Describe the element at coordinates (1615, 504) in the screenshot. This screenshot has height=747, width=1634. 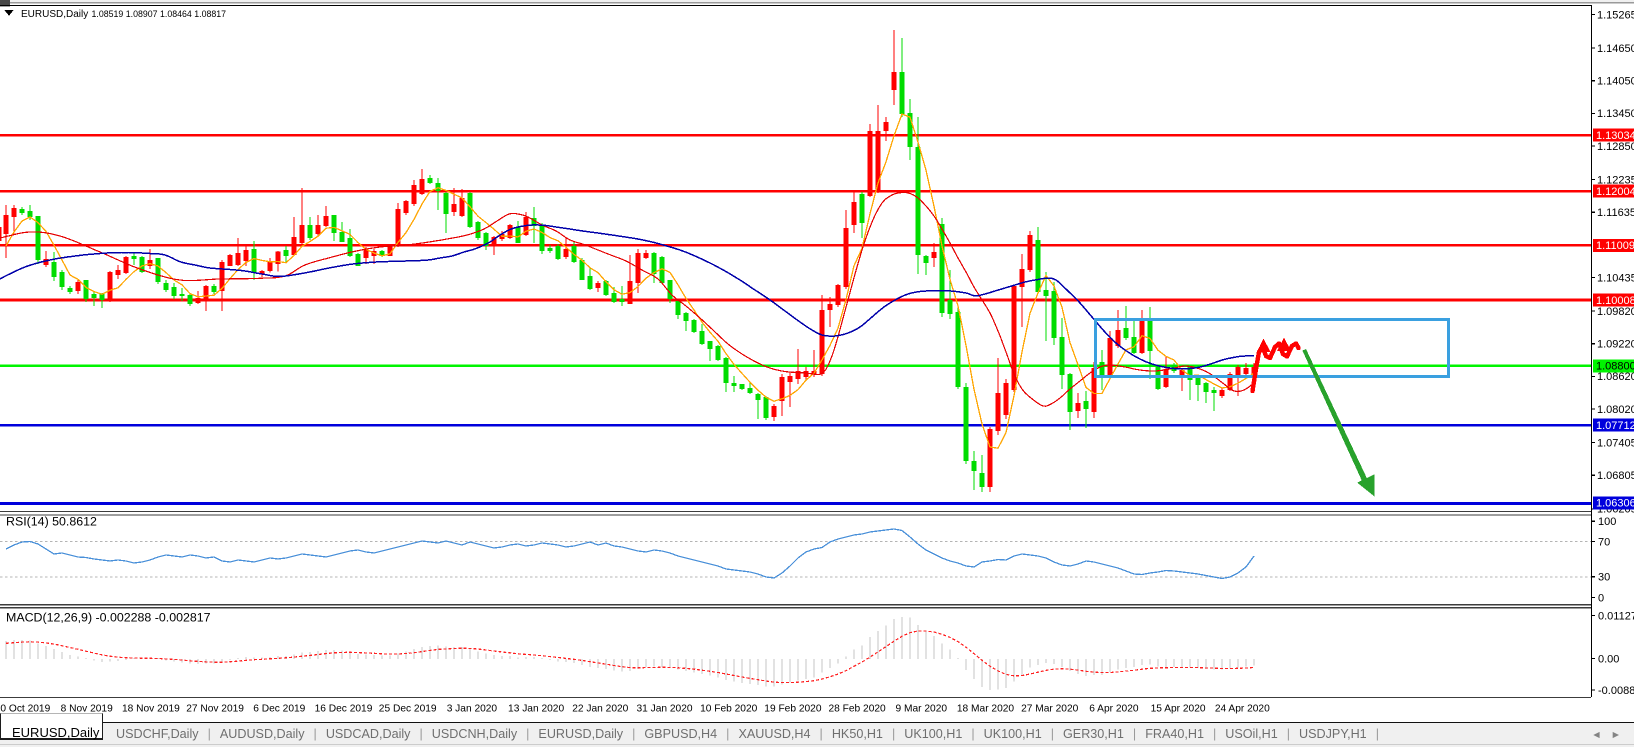
I see `svg-text: 1.06306` at that location.